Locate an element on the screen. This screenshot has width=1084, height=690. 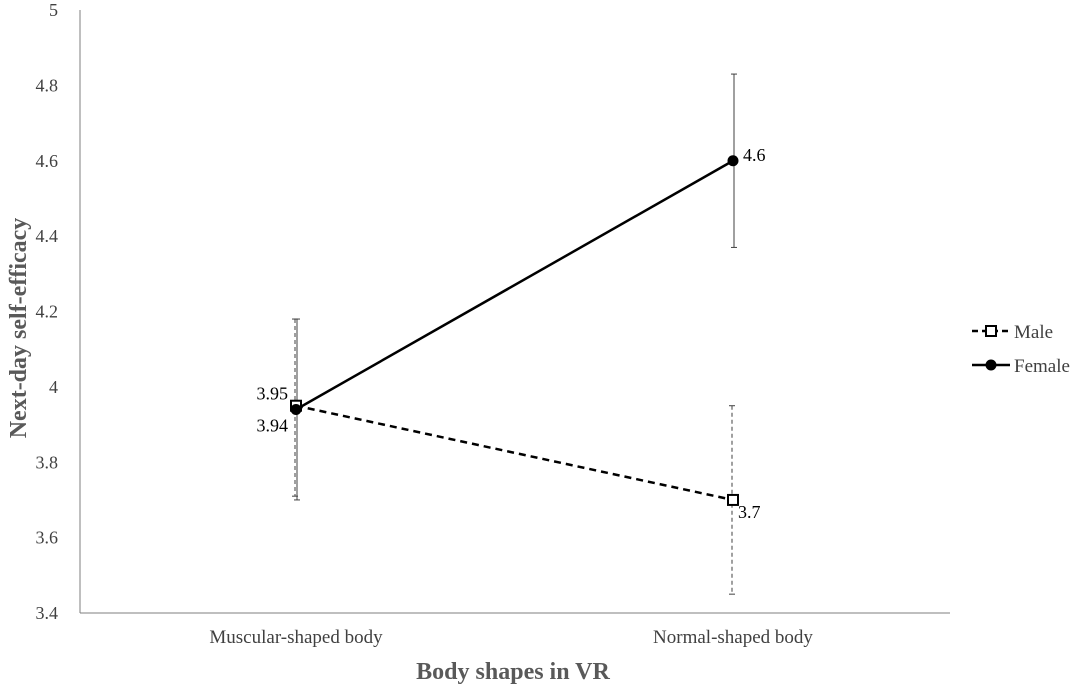
data-label-female: 3.94 is located at coordinates (273, 425).